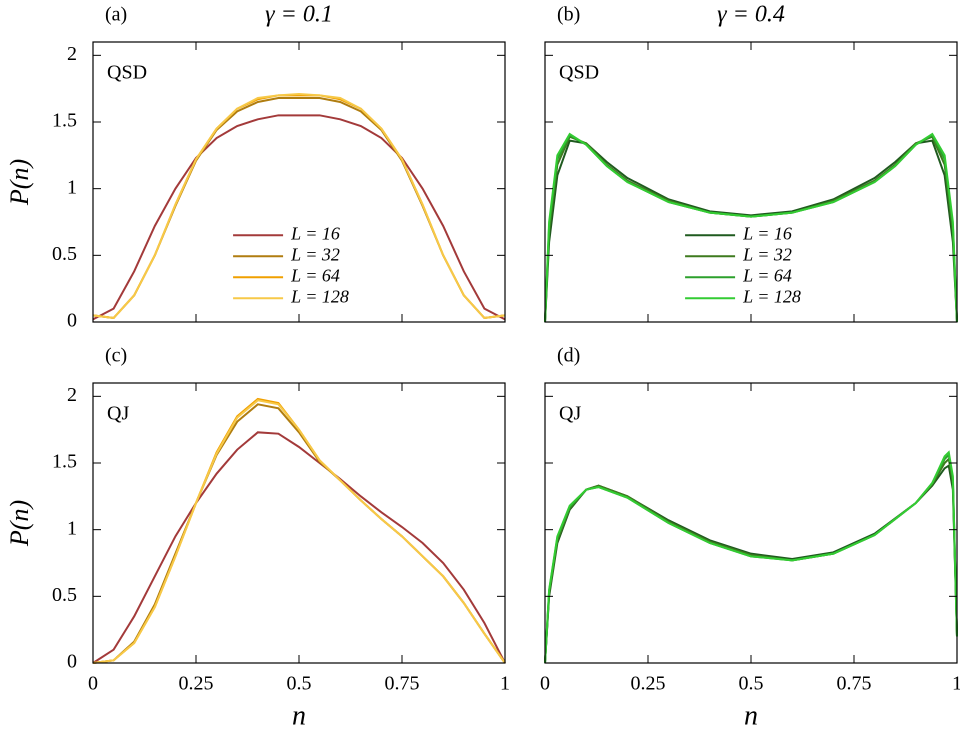 The image size is (960, 732). I want to click on panel-label: (d), so click(568, 356).